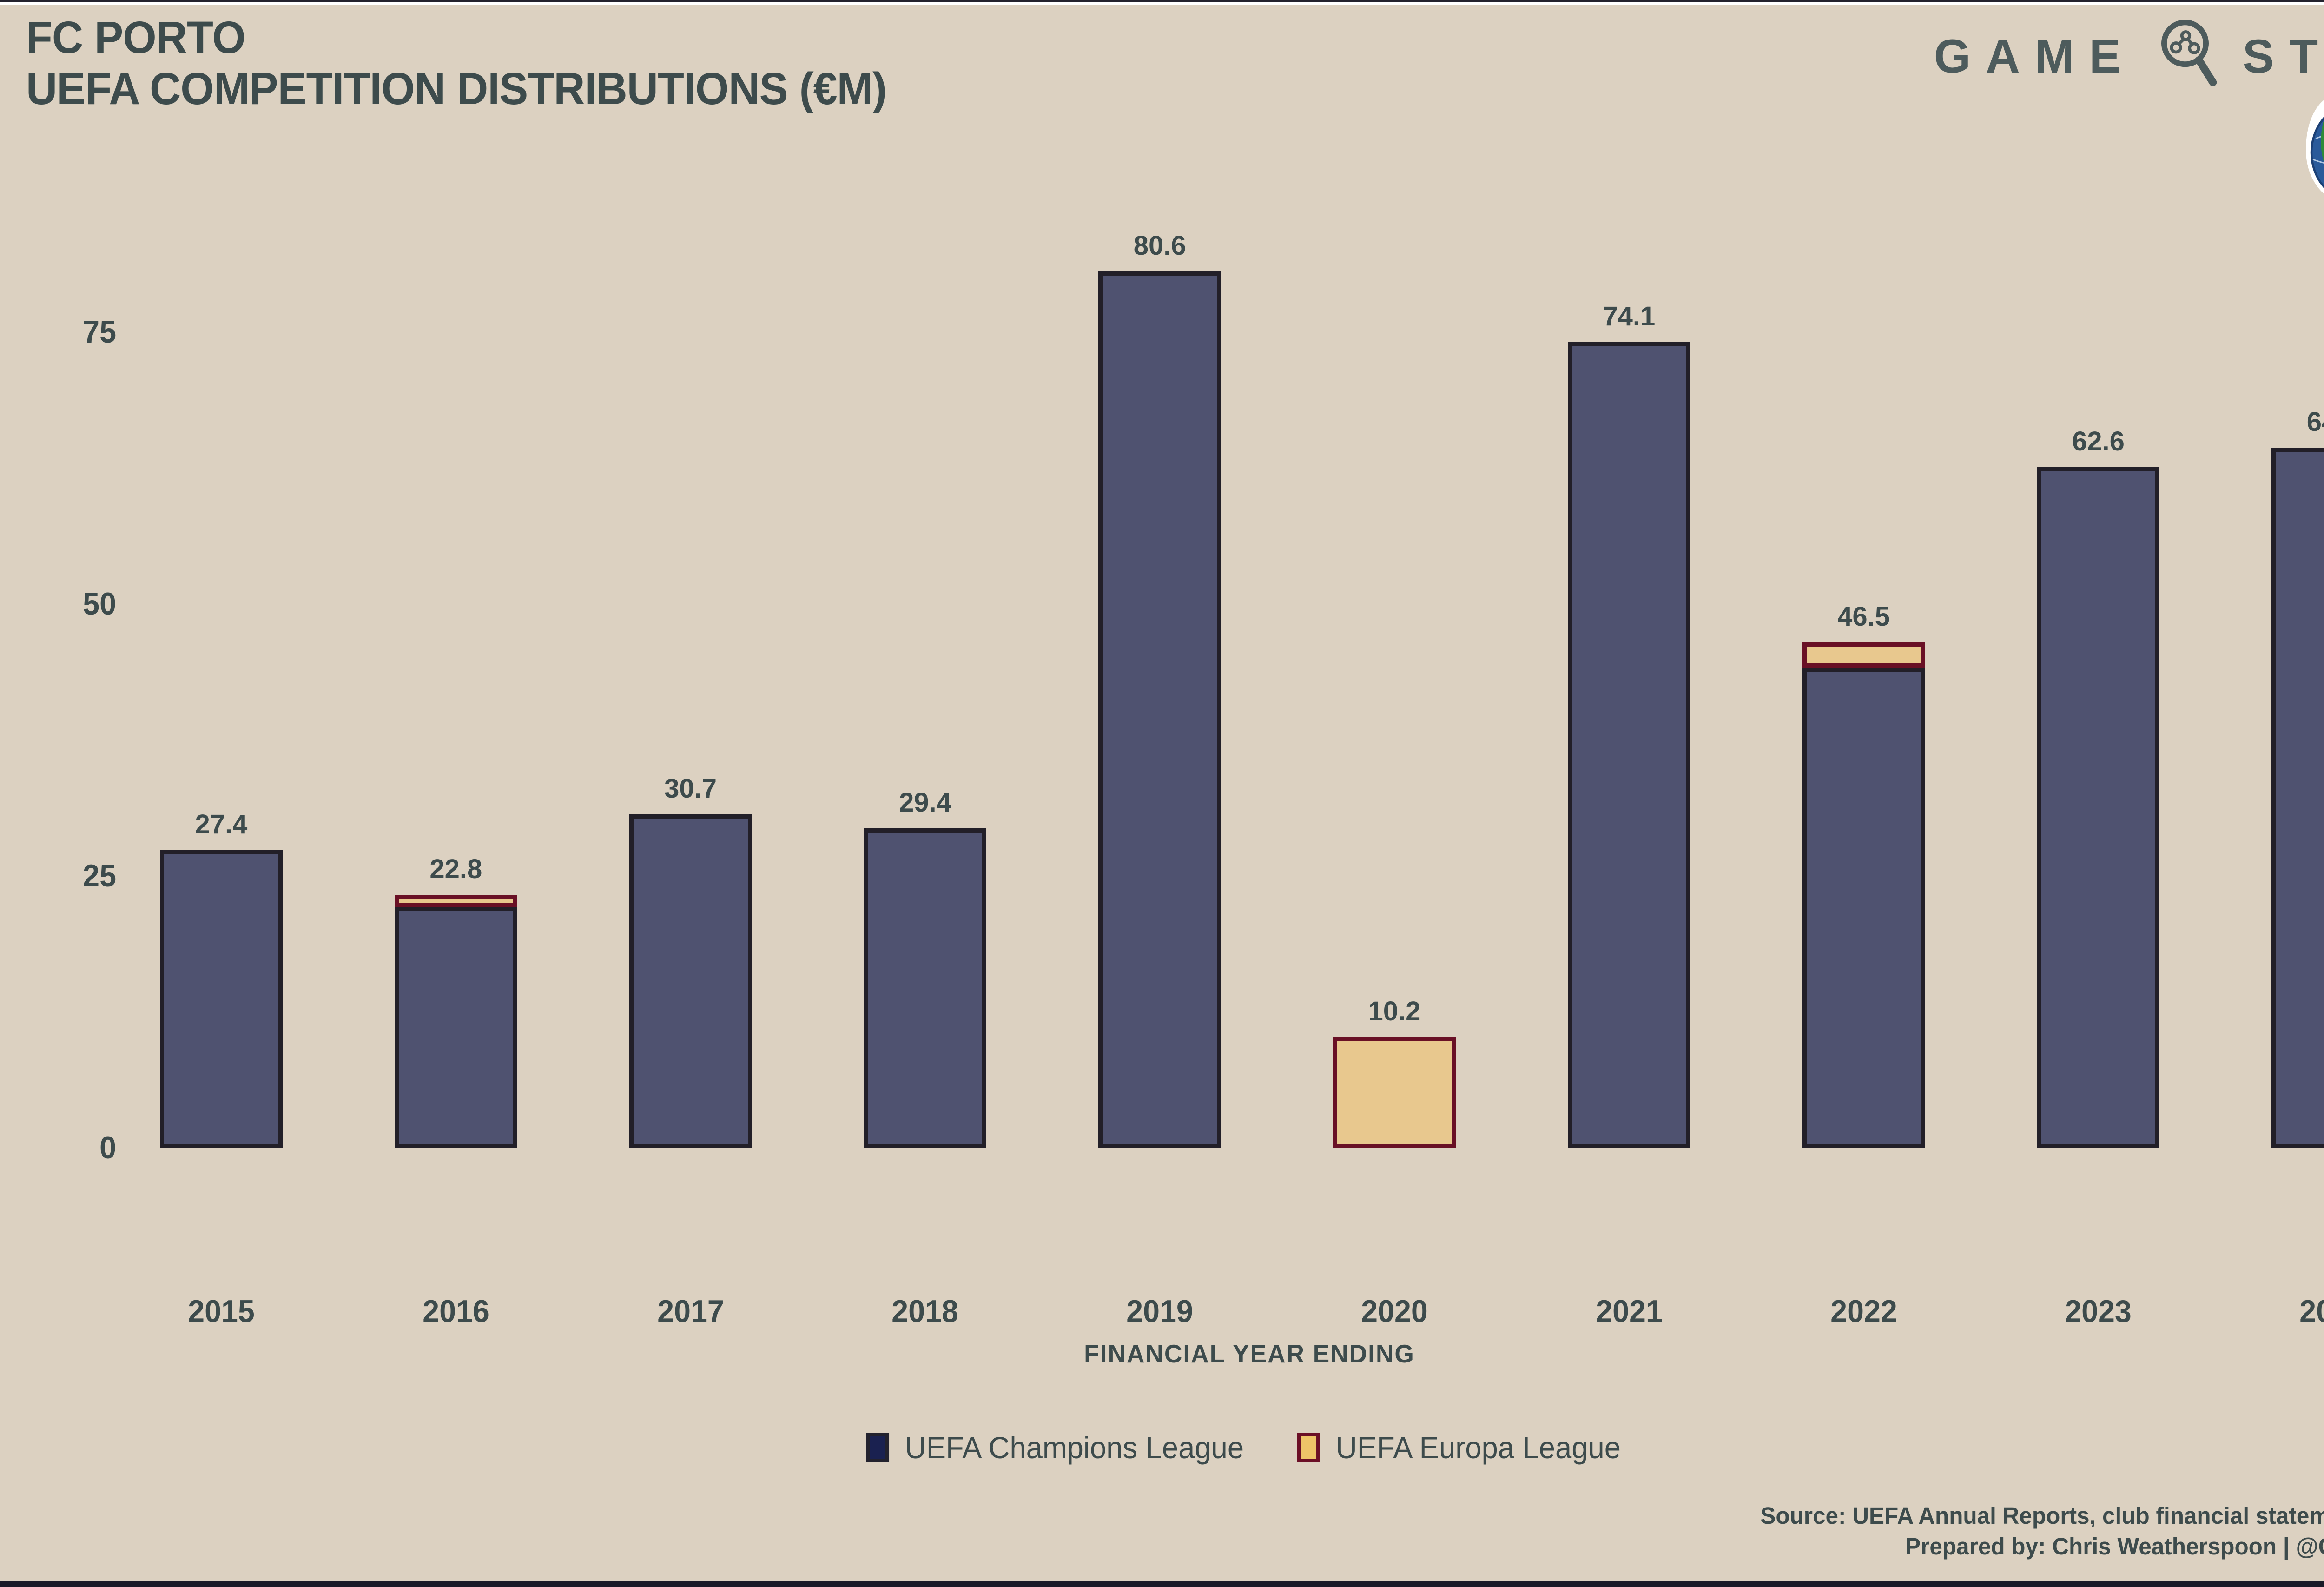  I want to click on europa-league-swatch, so click(1308, 1447).